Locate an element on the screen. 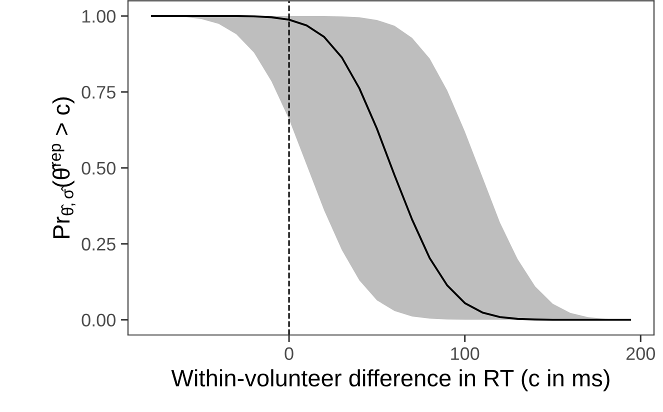  x-tick-label: 200 is located at coordinates (640, 353).